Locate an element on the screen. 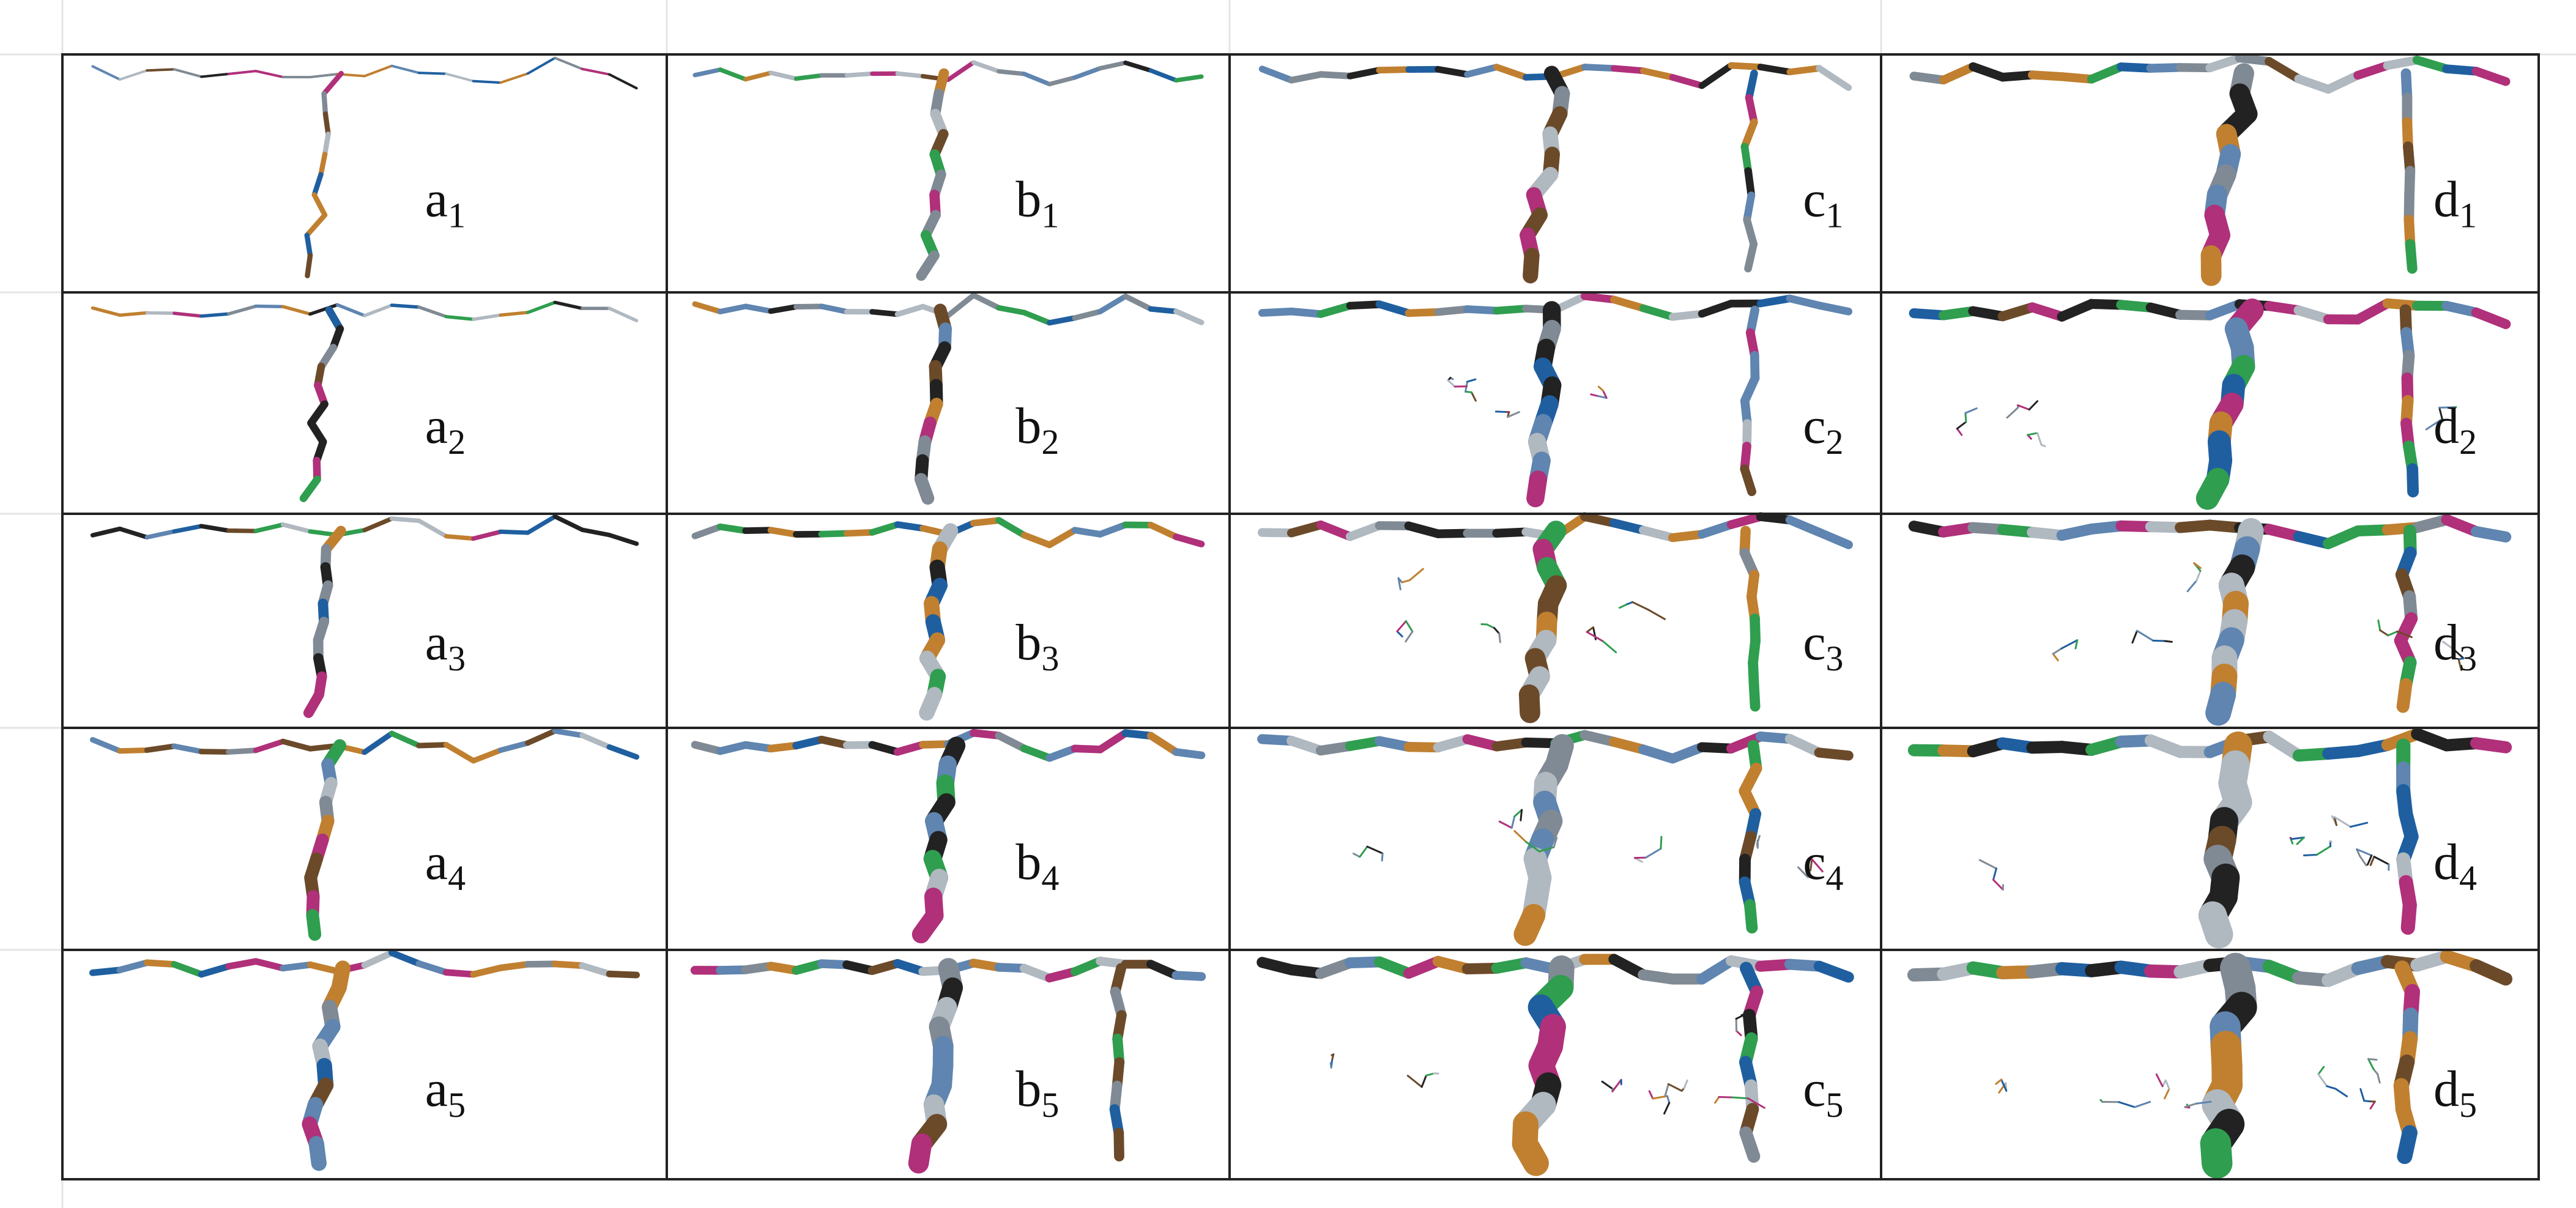 The image size is (2576, 1208). label-index: 4 is located at coordinates (1834, 878).